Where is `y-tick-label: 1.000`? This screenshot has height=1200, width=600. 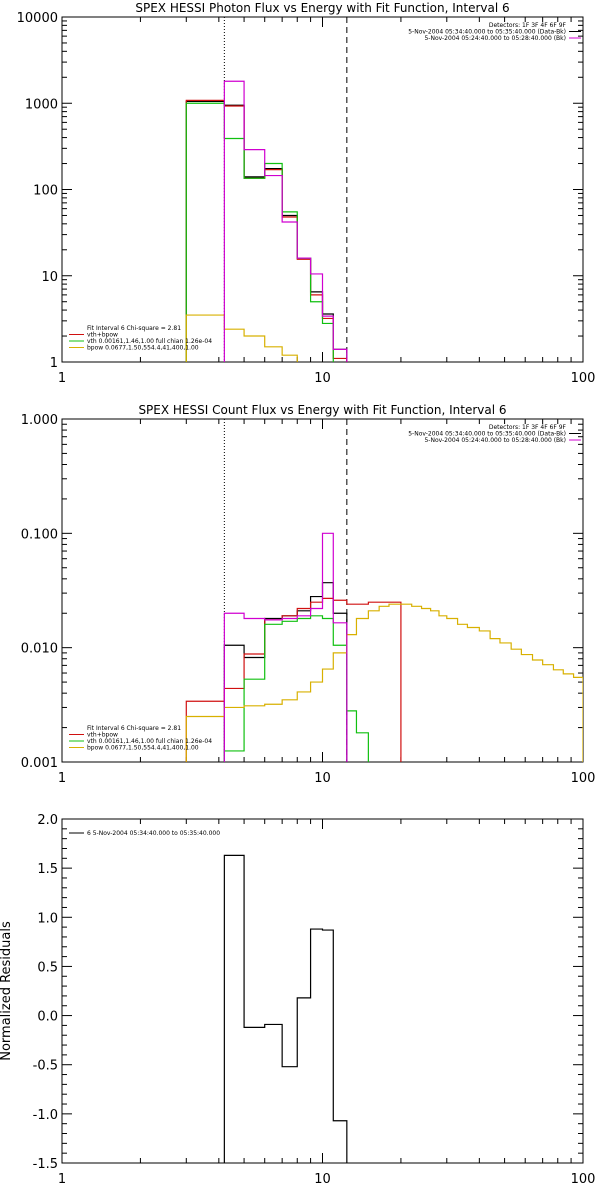 y-tick-label: 1.000 is located at coordinates (39, 420).